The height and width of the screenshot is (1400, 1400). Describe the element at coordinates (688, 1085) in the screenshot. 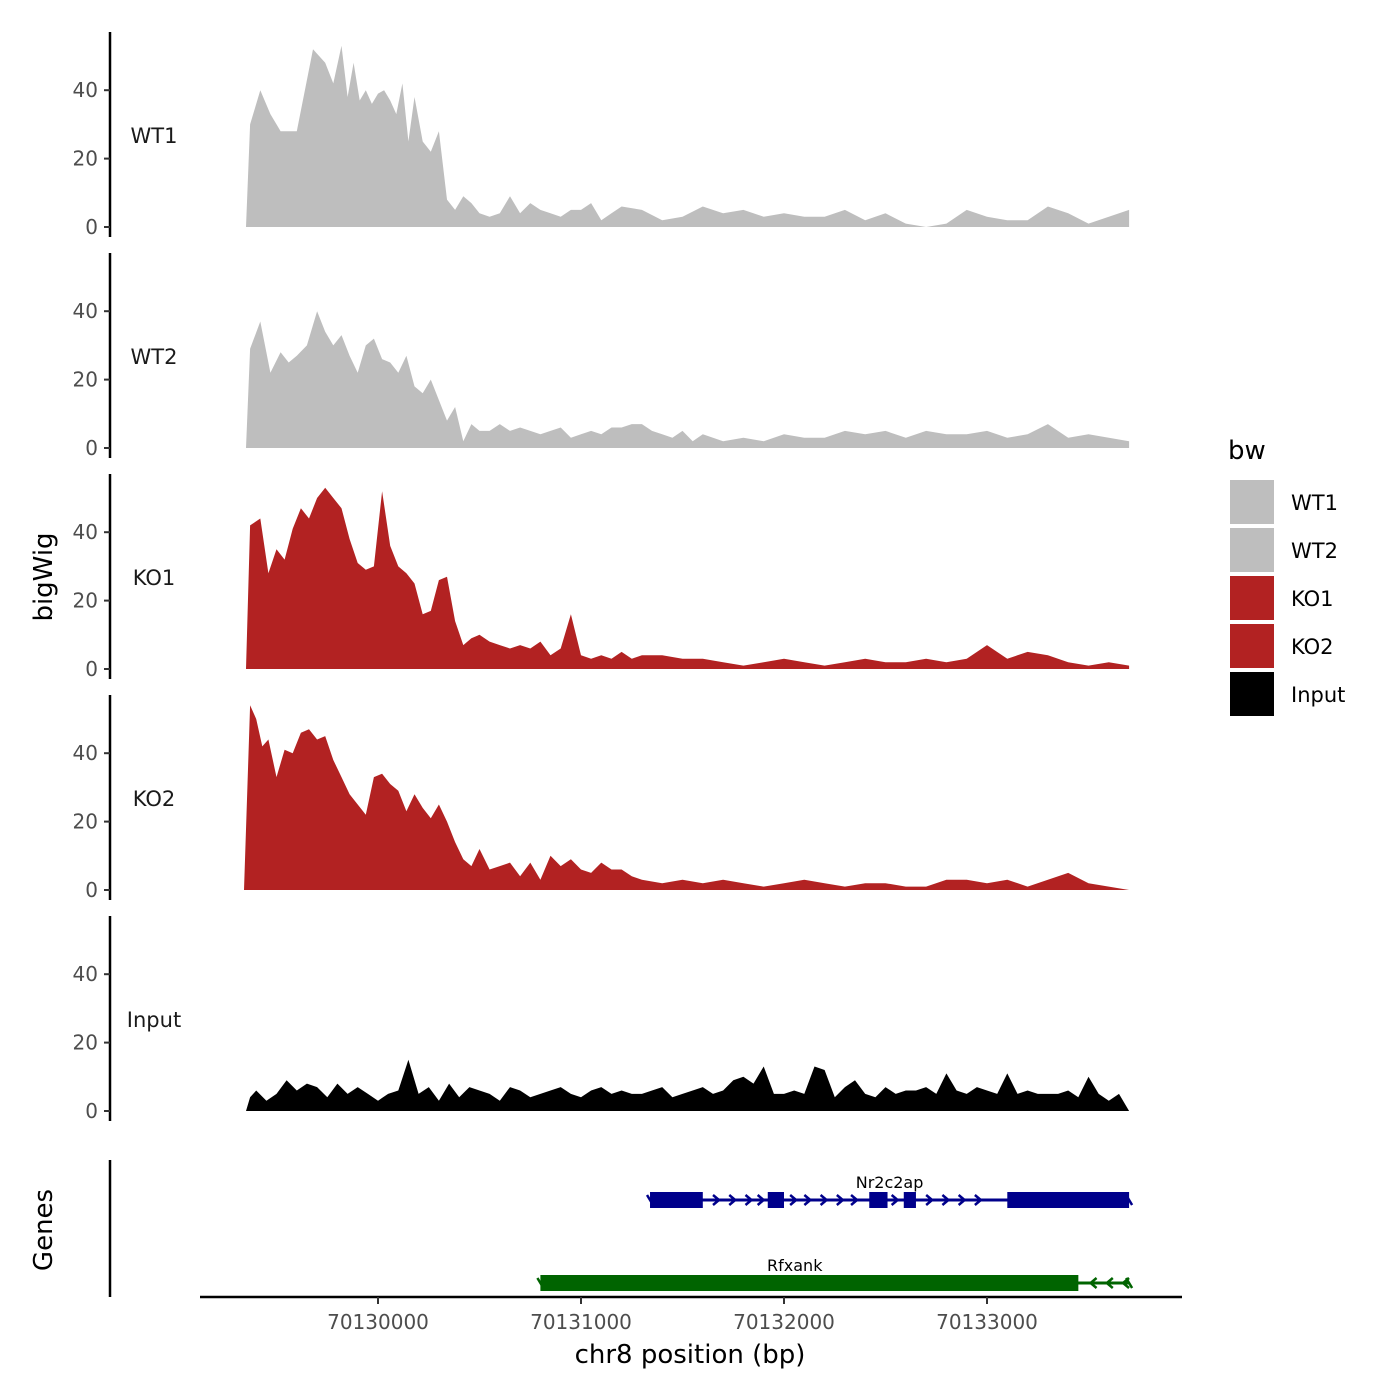

I see `signal-area-Input` at that location.